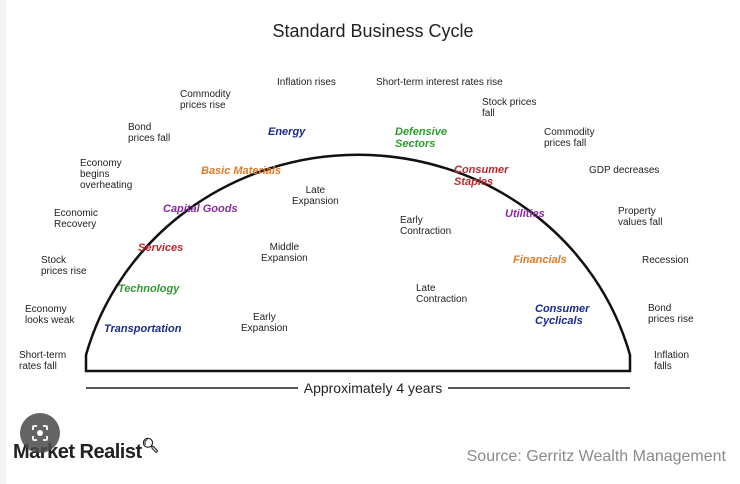 The image size is (740, 484). What do you see at coordinates (205, 100) in the screenshot?
I see `event-commodity-prices-rise: Commodity prices rise` at bounding box center [205, 100].